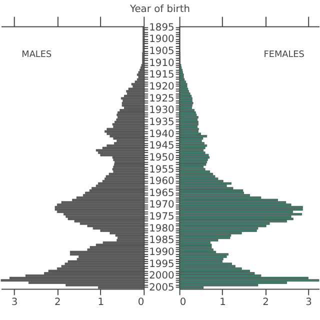  I want to click on y-tick-label: 2005, so click(161, 288).